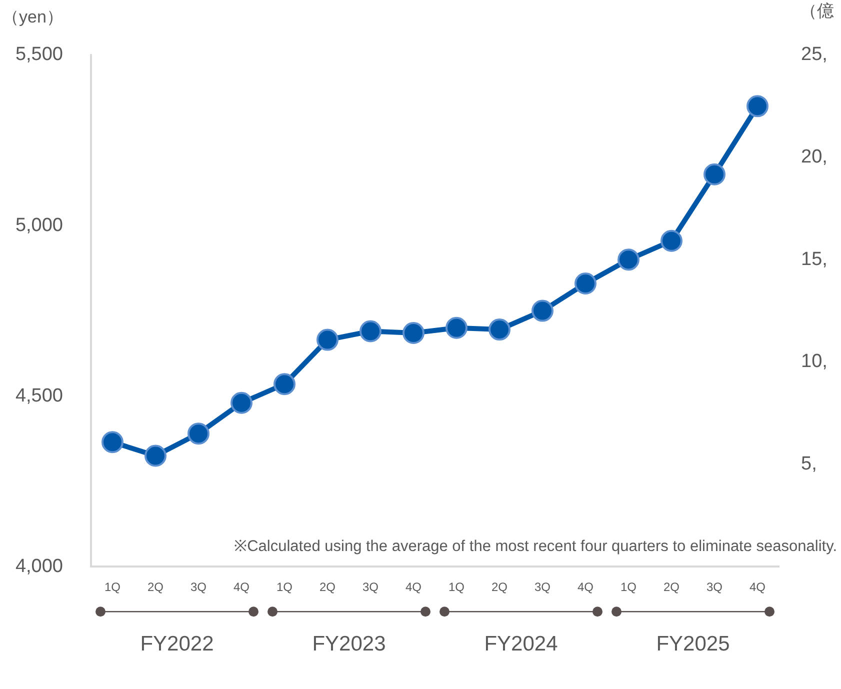 This screenshot has width=841, height=689. I want to click on y-tick-label: 4,500, so click(39, 395).